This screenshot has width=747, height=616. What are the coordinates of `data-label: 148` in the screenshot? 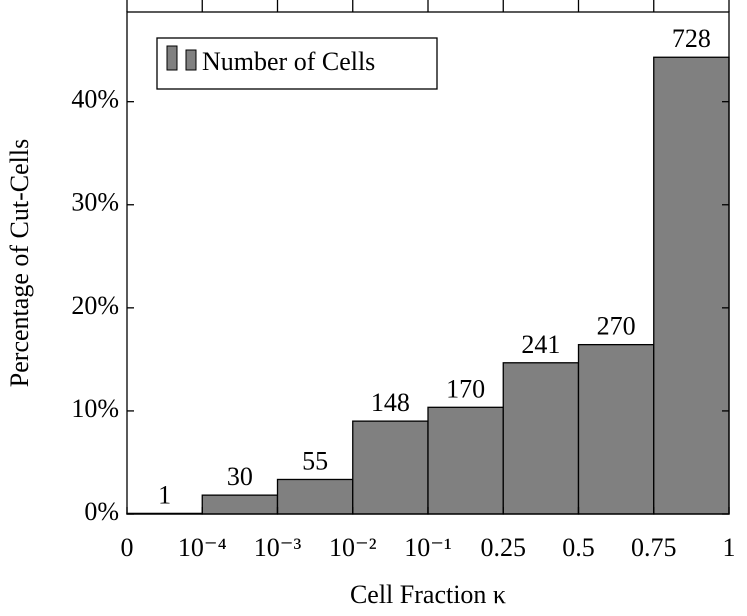 It's located at (390, 402).